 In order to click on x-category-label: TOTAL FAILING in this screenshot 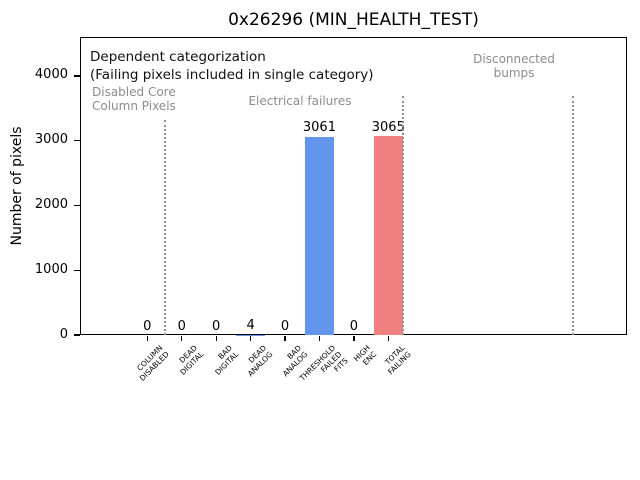, I will do `click(397, 360)`.